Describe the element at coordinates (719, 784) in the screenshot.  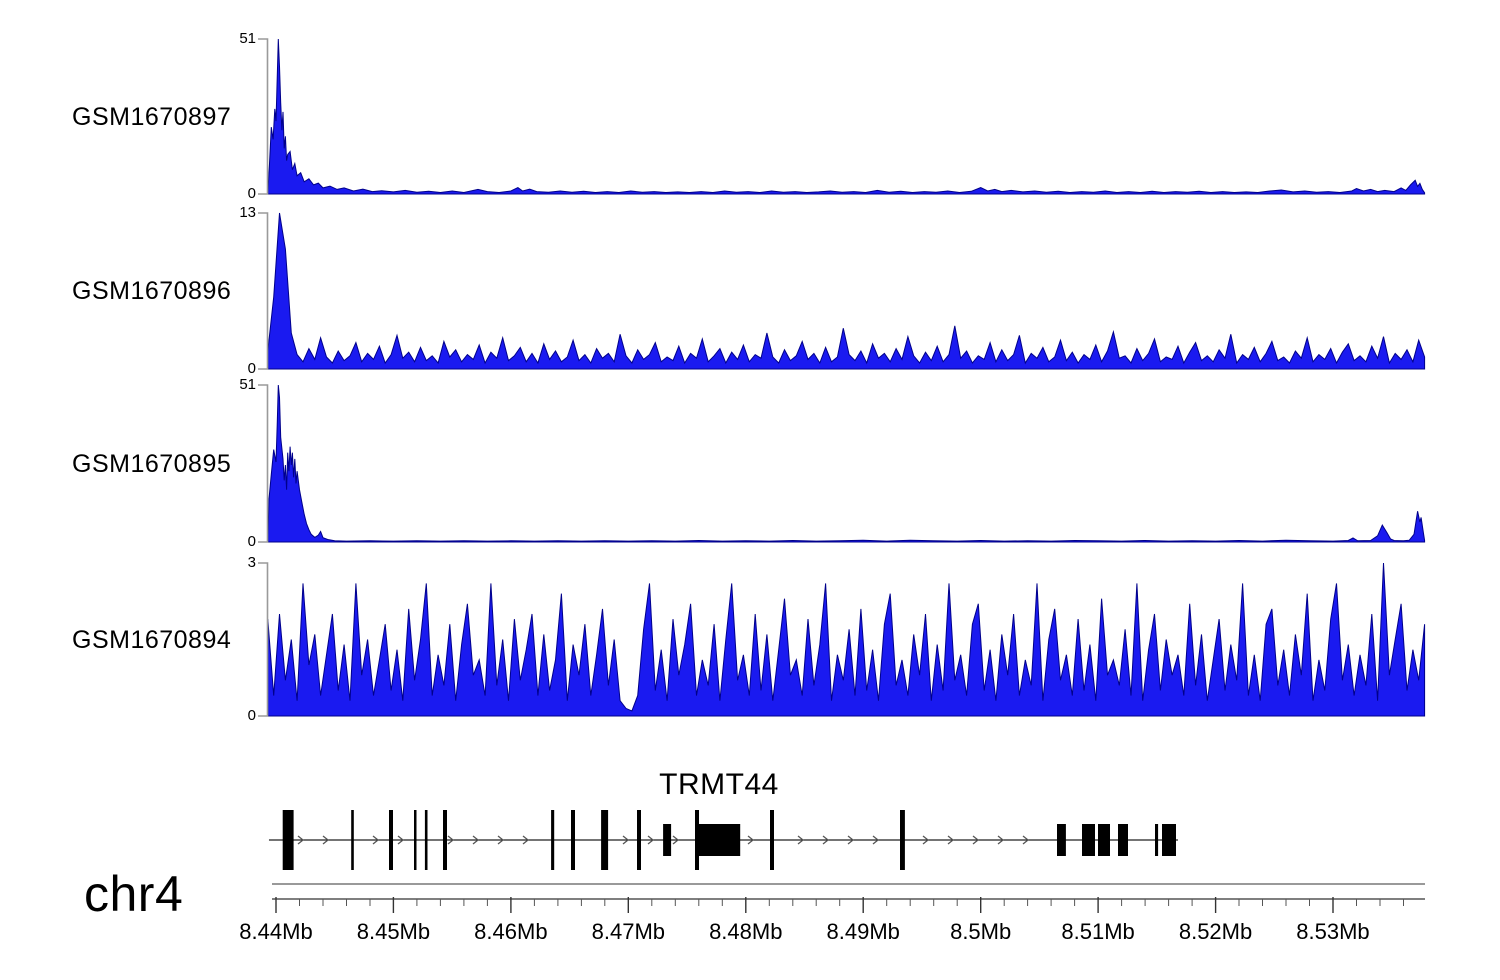
I see `gene-name-label: TRMT44` at that location.